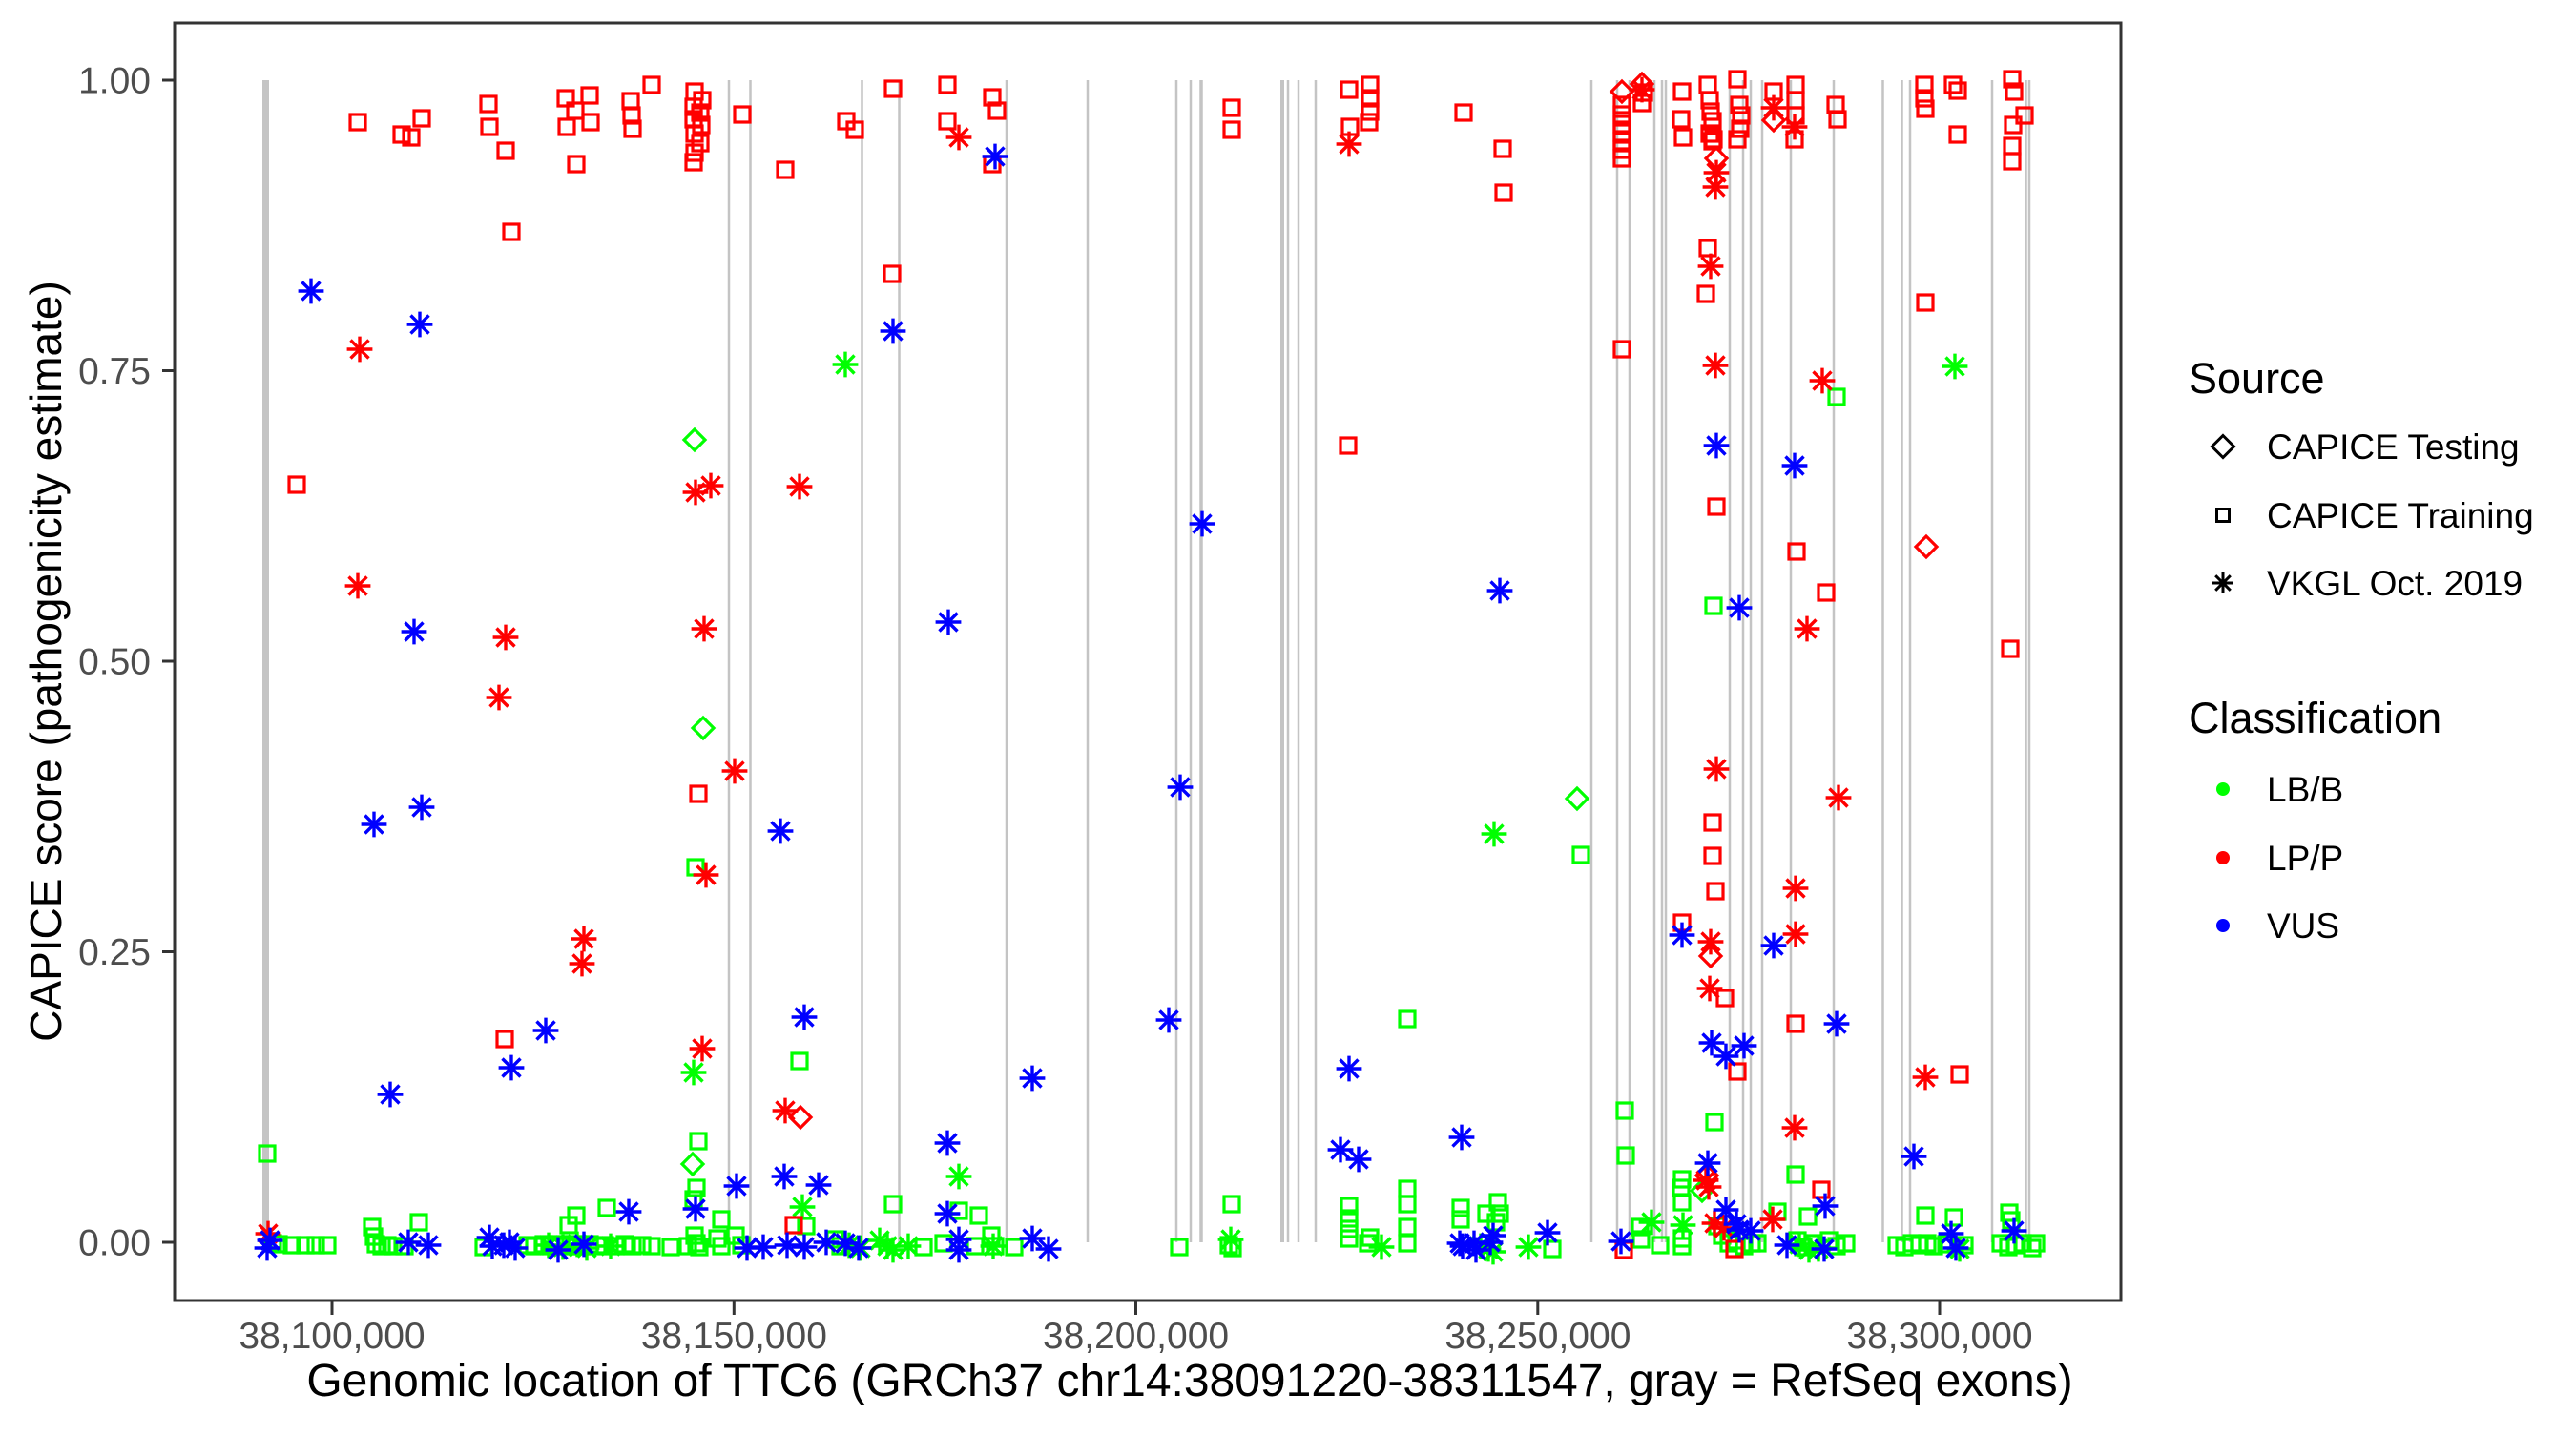 This screenshot has width=2576, height=1436. I want to click on svg-text: 38,100,000, so click(332, 1336).